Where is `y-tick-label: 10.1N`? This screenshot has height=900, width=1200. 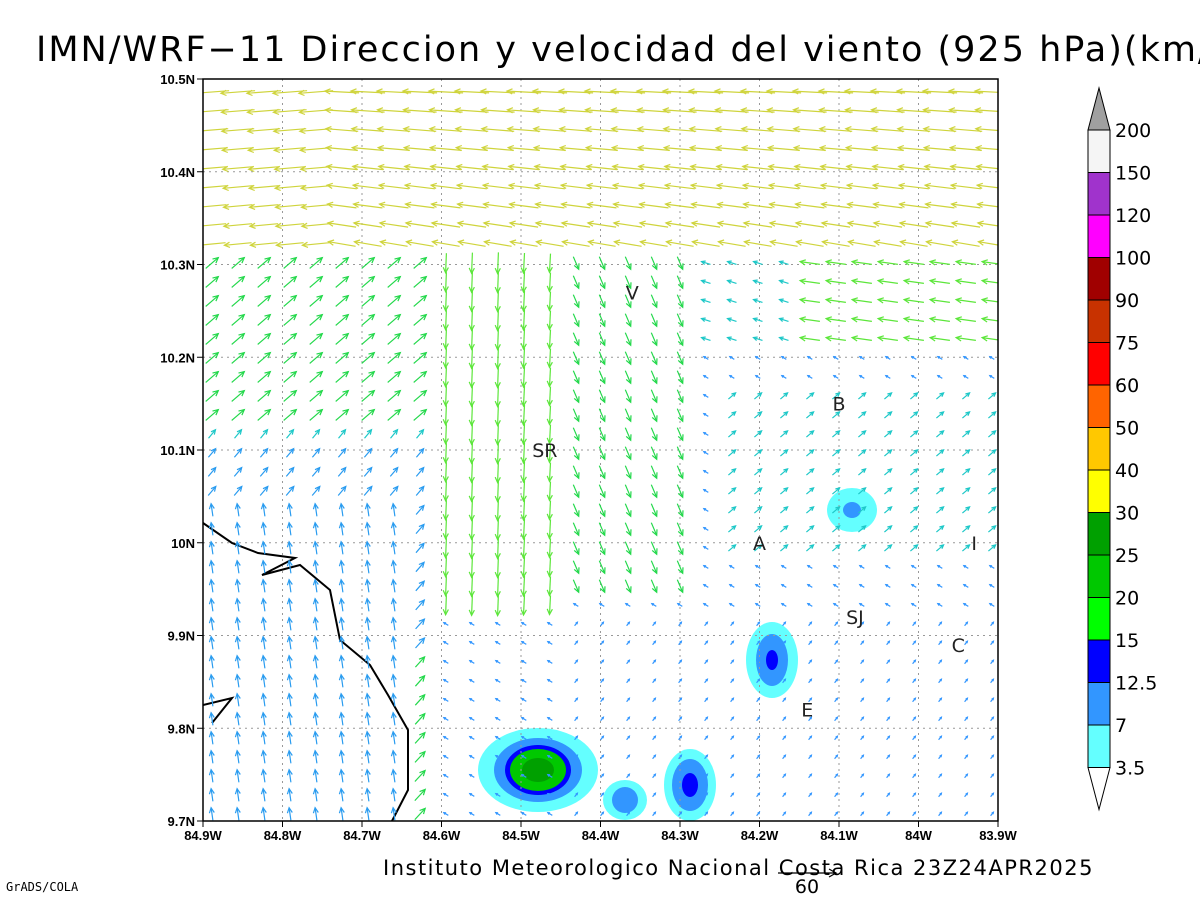
y-tick-label: 10.1N is located at coordinates (177, 450).